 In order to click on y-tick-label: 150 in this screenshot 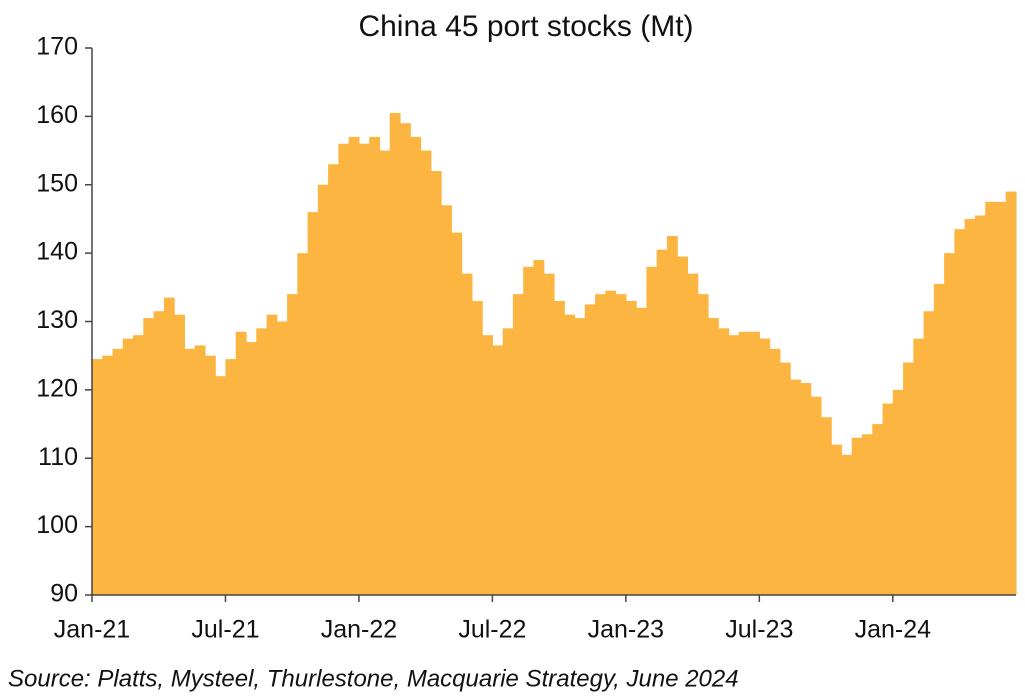, I will do `click(57, 183)`.